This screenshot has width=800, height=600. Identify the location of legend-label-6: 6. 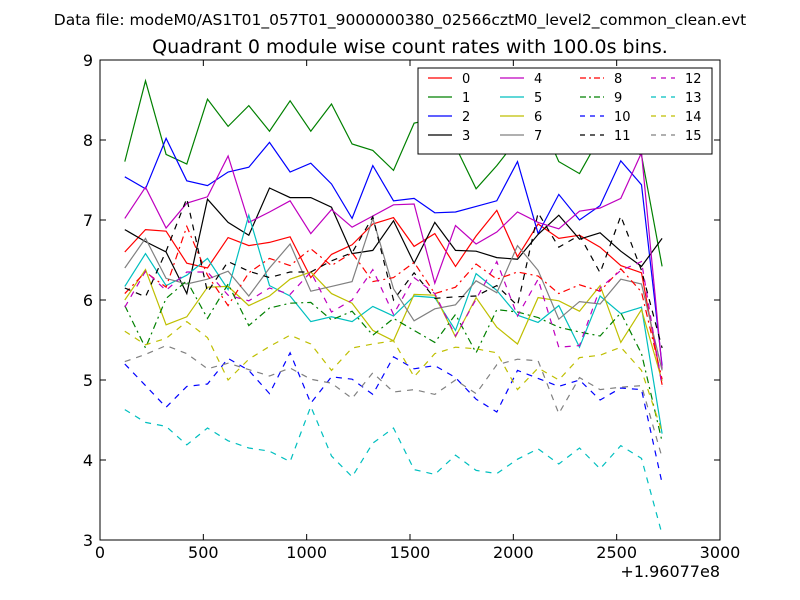
(538, 117).